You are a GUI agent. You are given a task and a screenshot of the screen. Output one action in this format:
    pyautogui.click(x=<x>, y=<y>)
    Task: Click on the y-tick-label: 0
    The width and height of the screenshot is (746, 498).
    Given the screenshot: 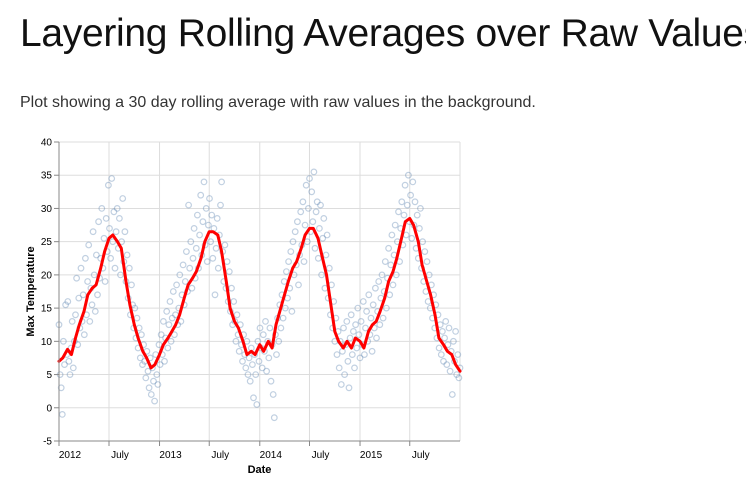 What is the action you would take?
    pyautogui.click(x=49, y=408)
    